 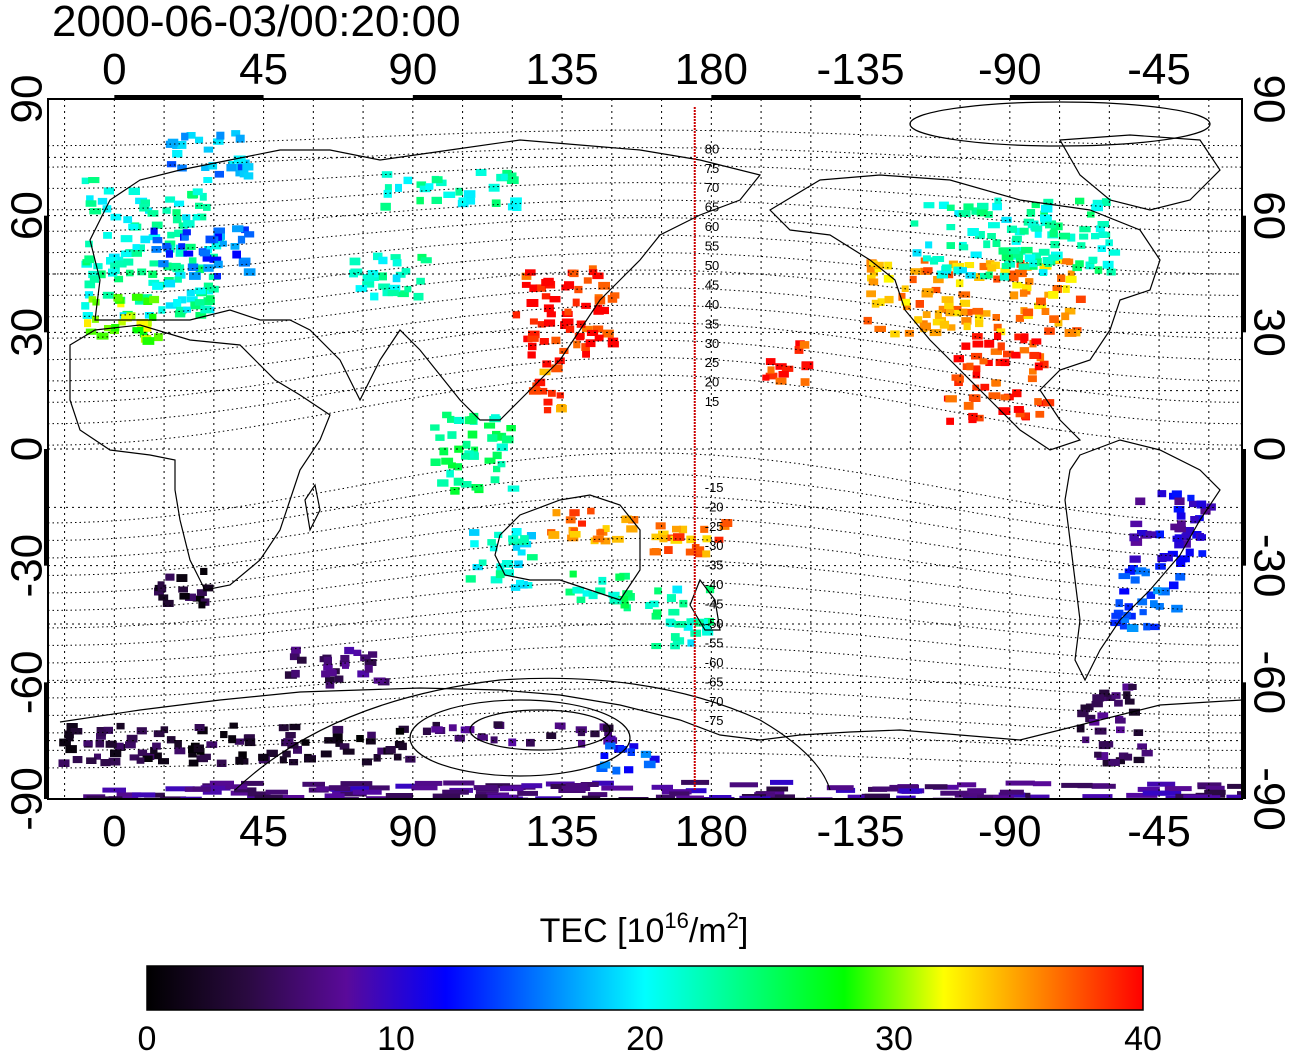 I want to click on y-tick-label-right: -30, so click(x=1268, y=566).